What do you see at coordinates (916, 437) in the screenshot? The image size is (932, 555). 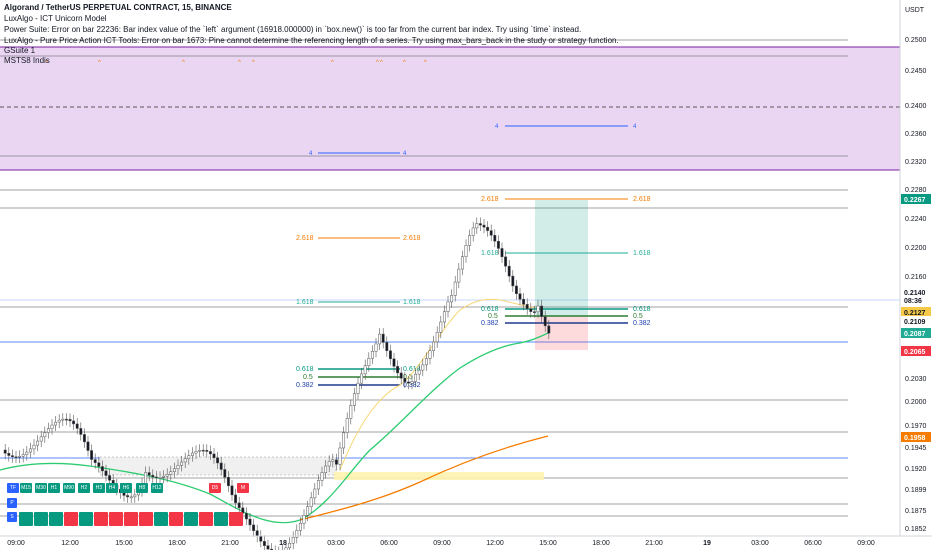 I see `price-label: 0.1958` at bounding box center [916, 437].